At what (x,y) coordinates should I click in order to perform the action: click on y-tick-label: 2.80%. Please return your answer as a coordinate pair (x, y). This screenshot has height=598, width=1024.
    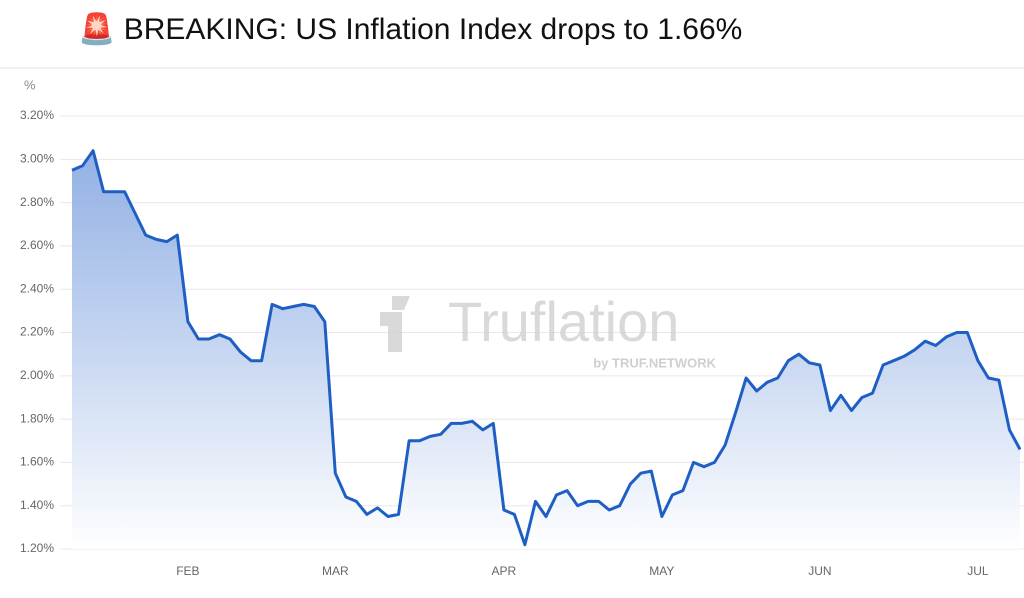
    Looking at the image, I should click on (37, 202).